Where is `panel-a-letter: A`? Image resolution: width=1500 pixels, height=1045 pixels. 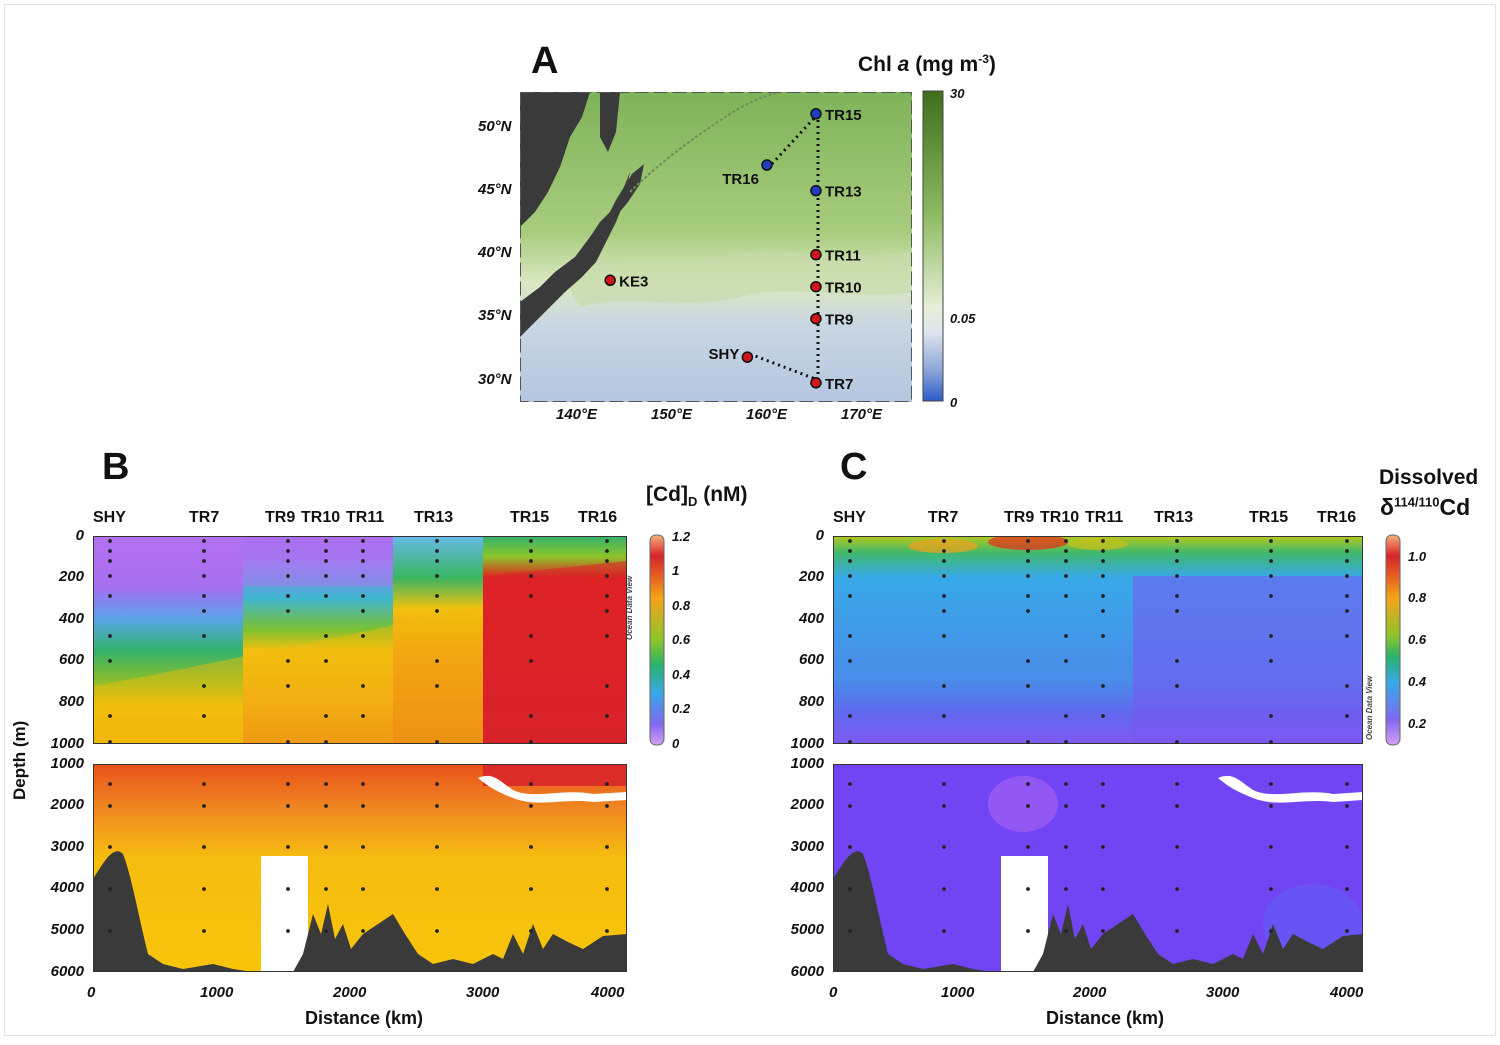 panel-a-letter: A is located at coordinates (545, 61).